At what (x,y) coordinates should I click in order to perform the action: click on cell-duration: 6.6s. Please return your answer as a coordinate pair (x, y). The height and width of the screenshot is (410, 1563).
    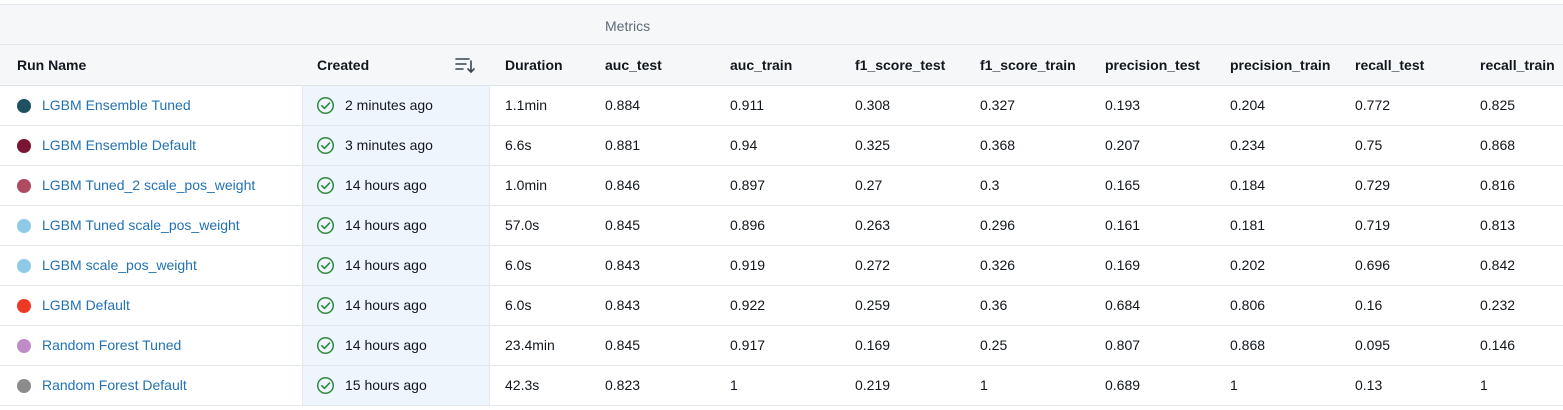
    Looking at the image, I should click on (518, 145).